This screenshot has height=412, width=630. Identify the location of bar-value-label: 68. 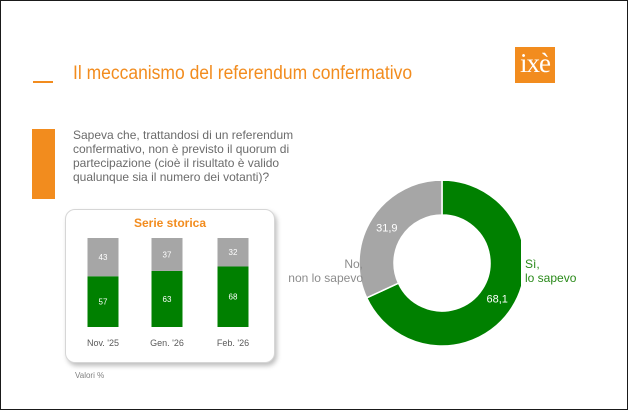
(233, 297).